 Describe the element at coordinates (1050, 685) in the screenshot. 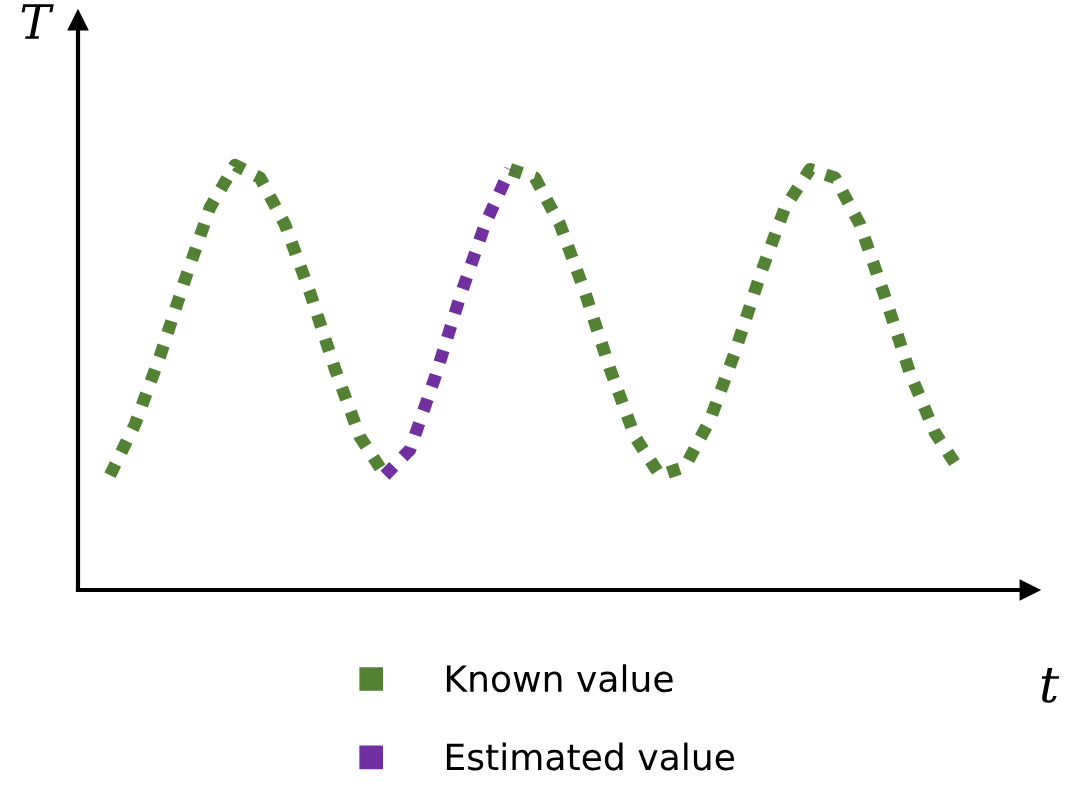

I see `x-axis-title: t` at that location.